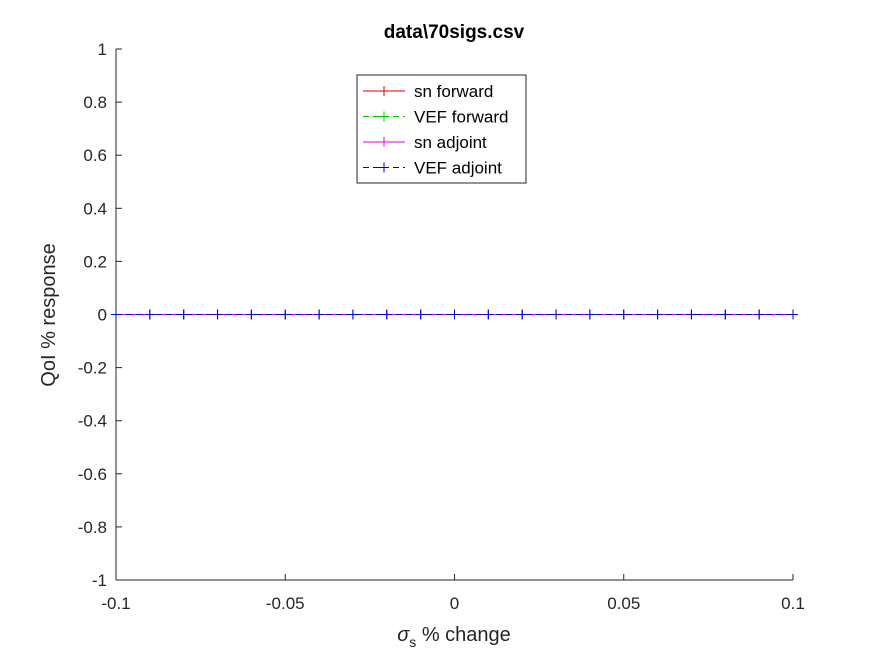 This screenshot has height=656, width=875. What do you see at coordinates (99, 580) in the screenshot?
I see `y-tick-label: -1` at bounding box center [99, 580].